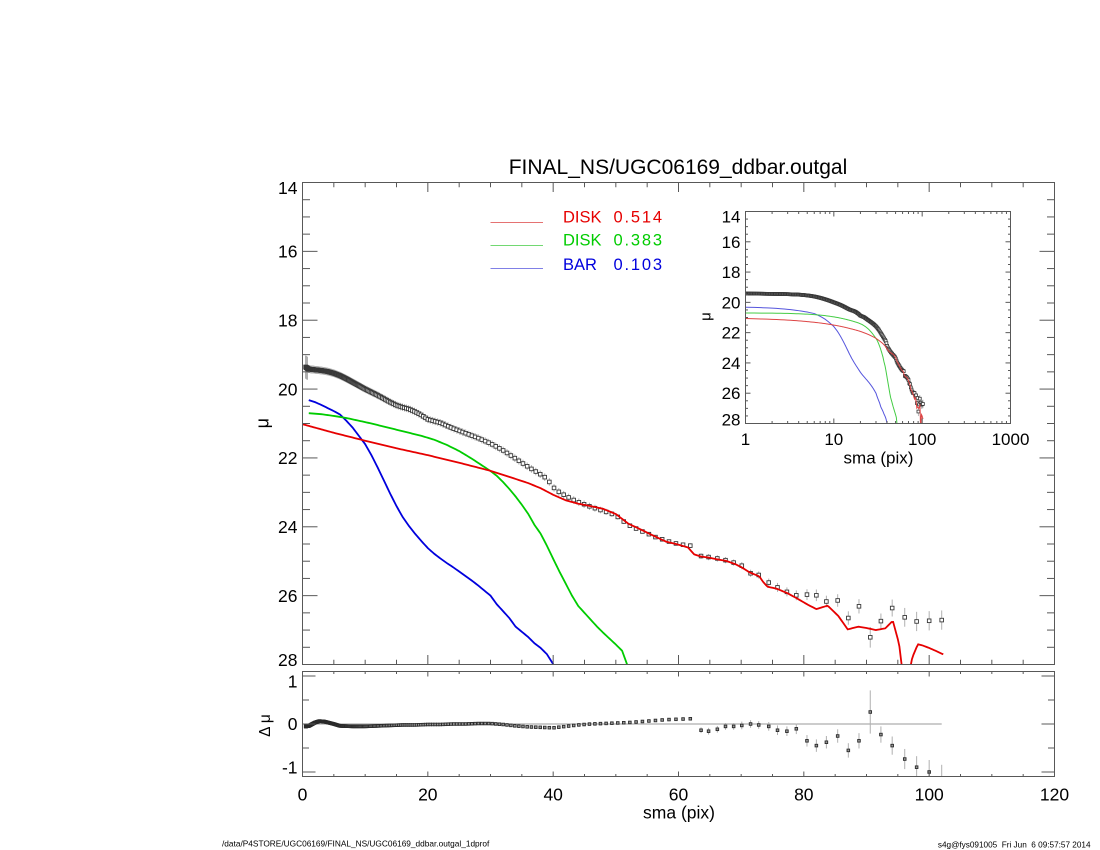 This screenshot has height=850, width=1100. I want to click on svg-text: 120, so click(1054, 795).